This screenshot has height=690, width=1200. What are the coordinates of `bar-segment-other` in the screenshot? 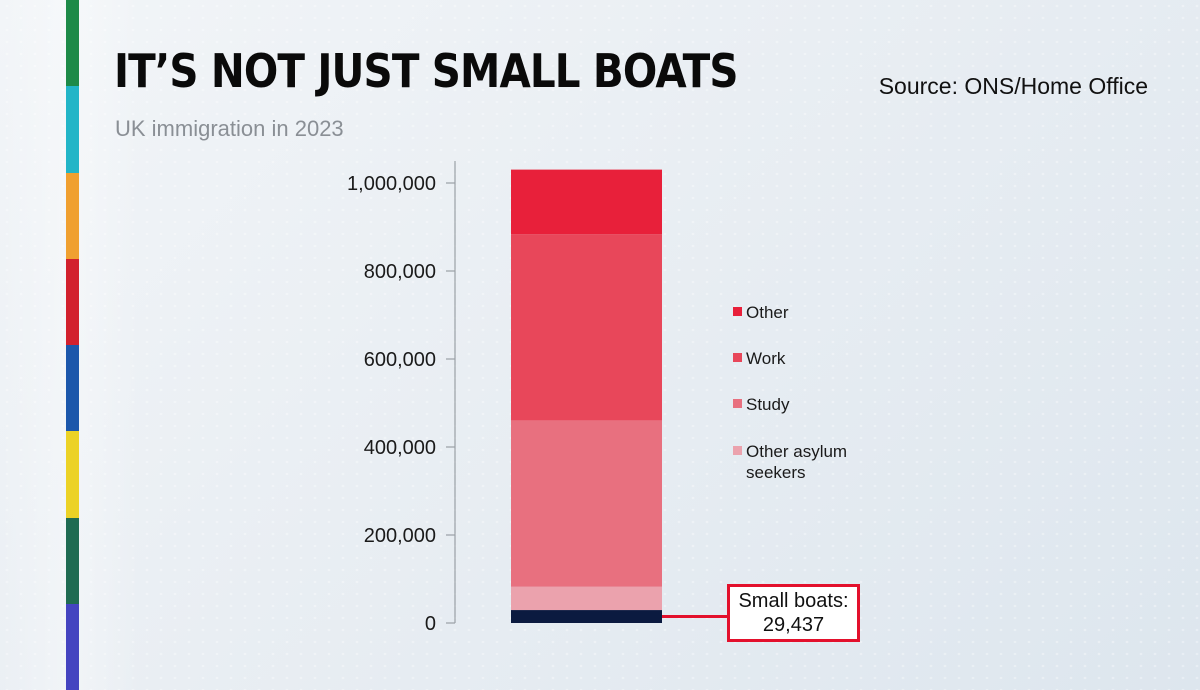 It's located at (586, 202).